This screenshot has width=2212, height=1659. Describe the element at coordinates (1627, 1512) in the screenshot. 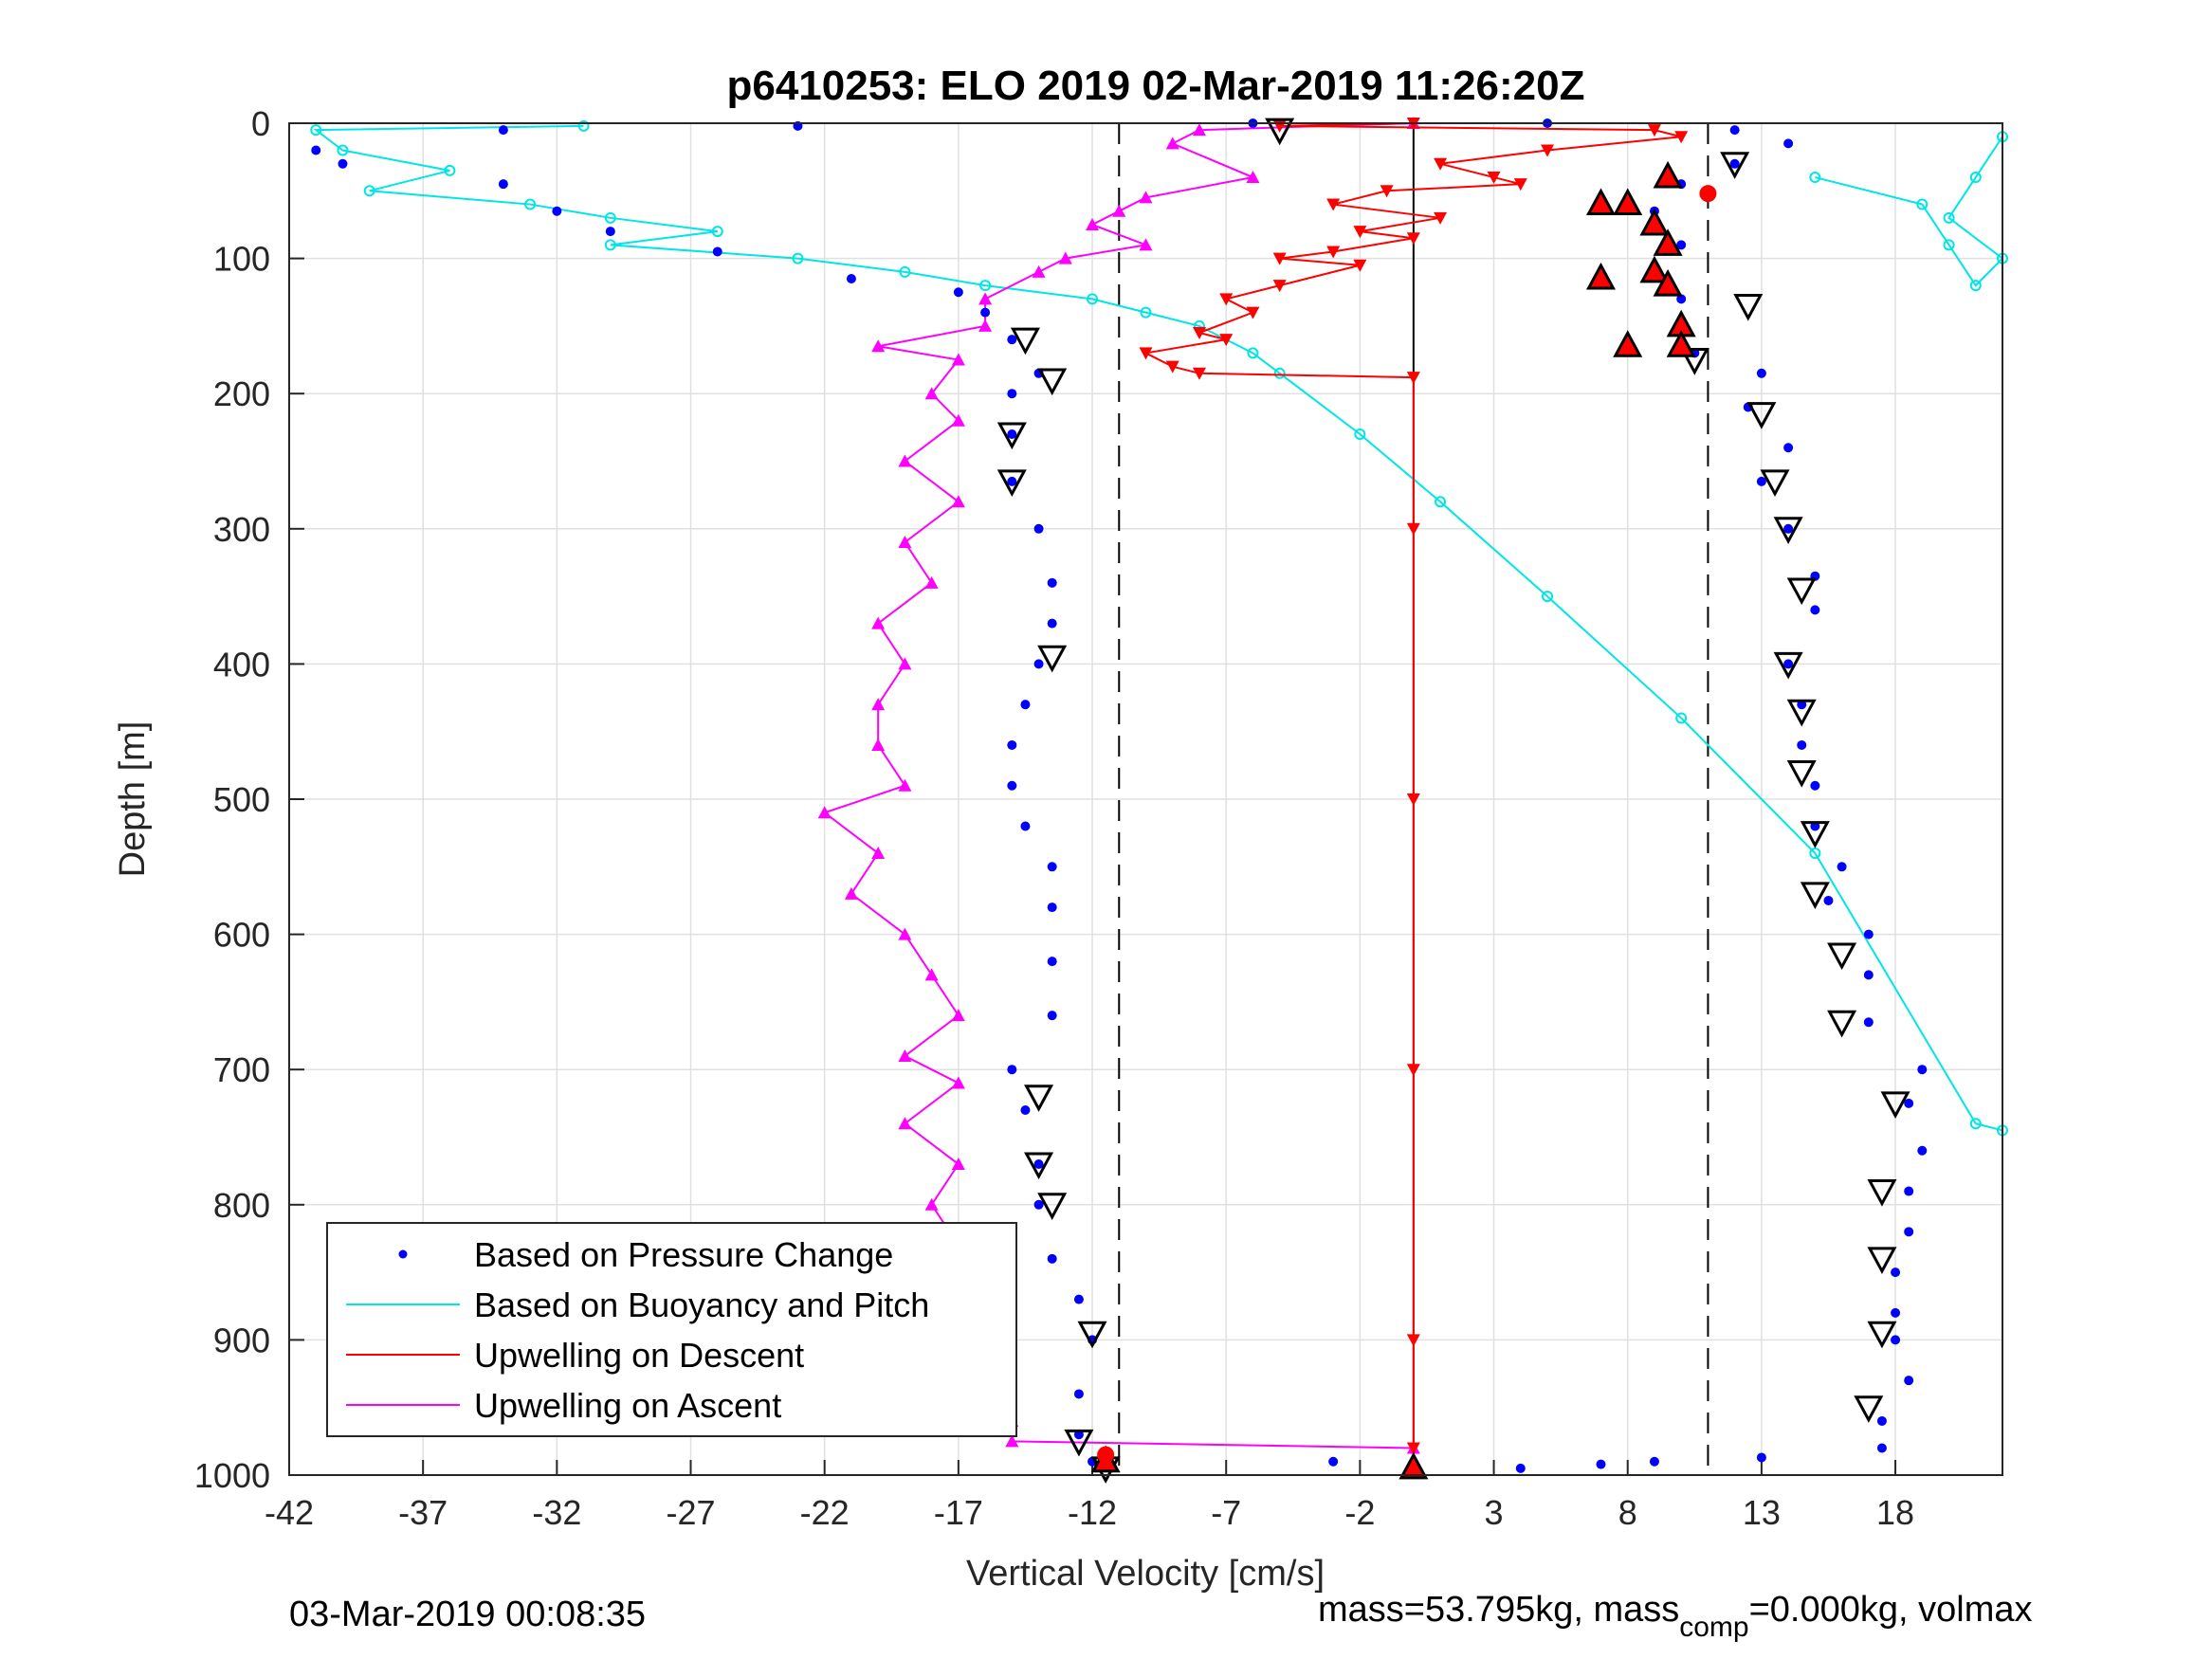

I see `x-tick-label: 8` at that location.